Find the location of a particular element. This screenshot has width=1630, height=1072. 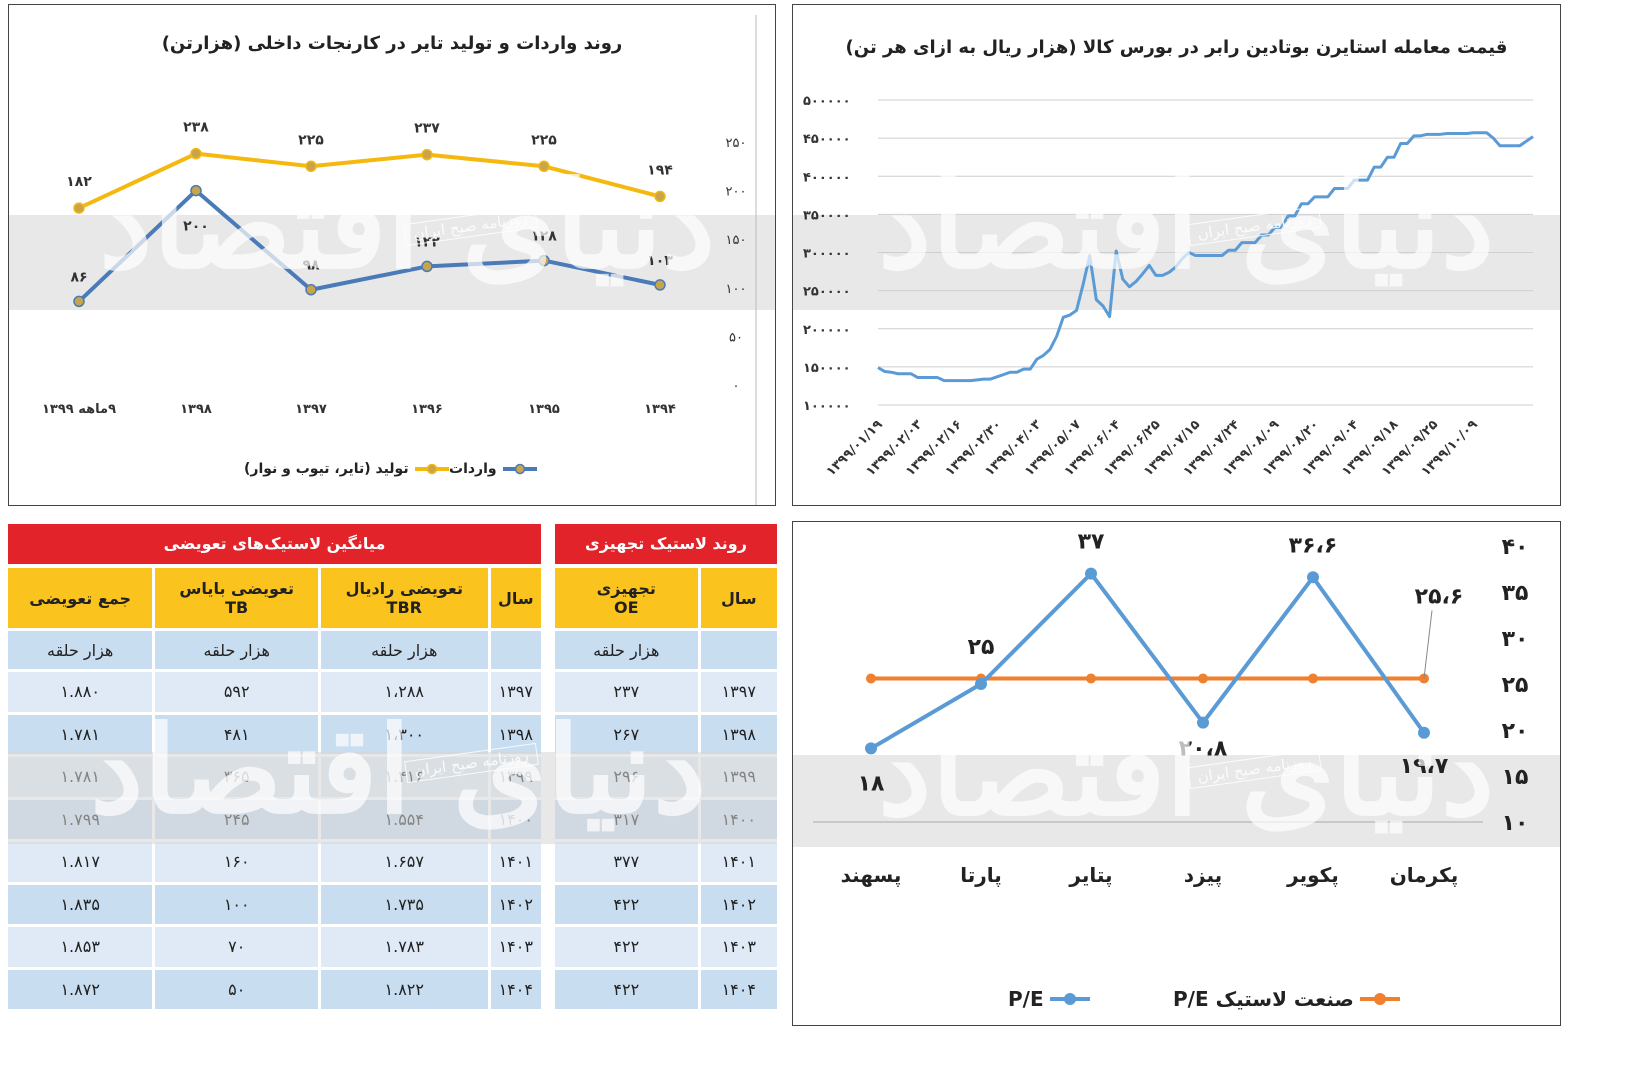

price-y-tick-label: ۴۰۰۰۰۰ is located at coordinates (827, 177).